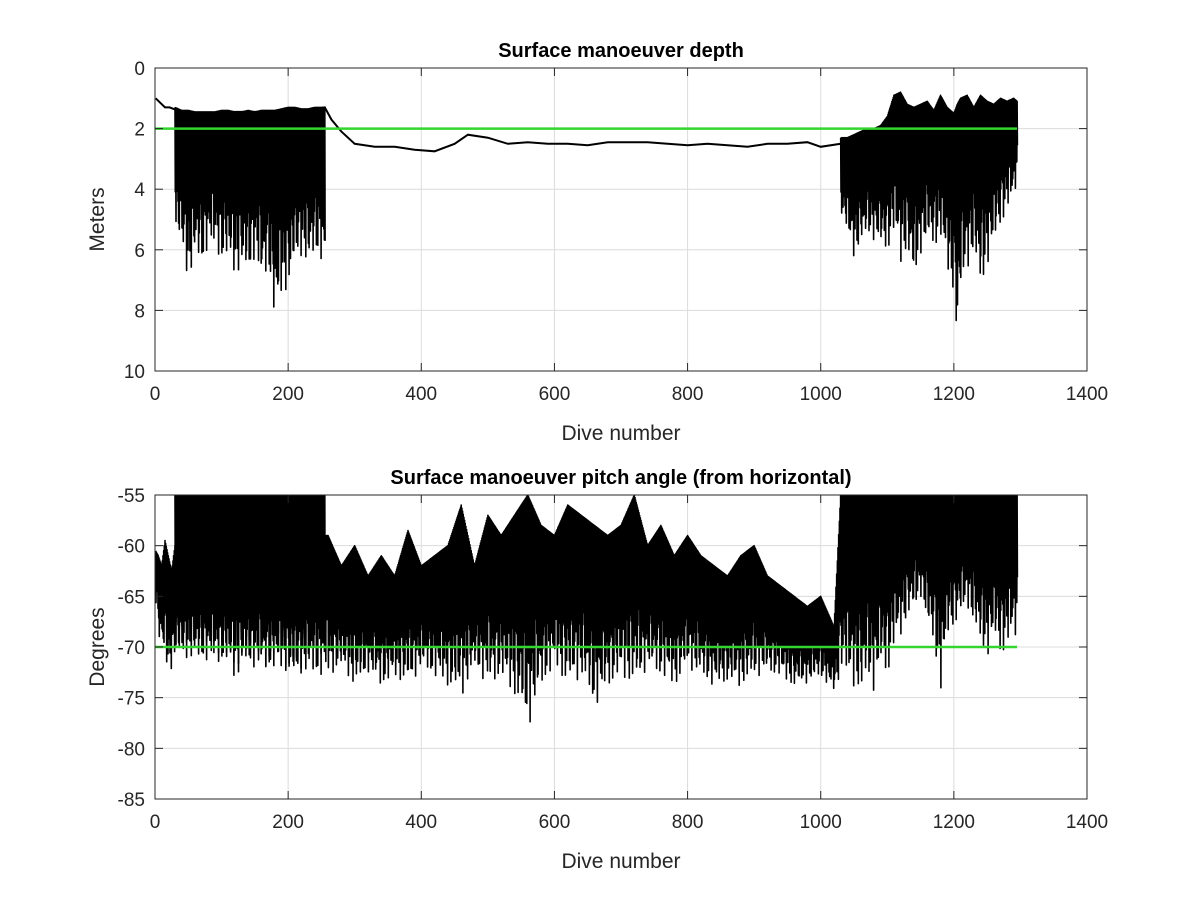 The width and height of the screenshot is (1200, 900). I want to click on depth-y-axis-label: Meters, so click(97, 219).